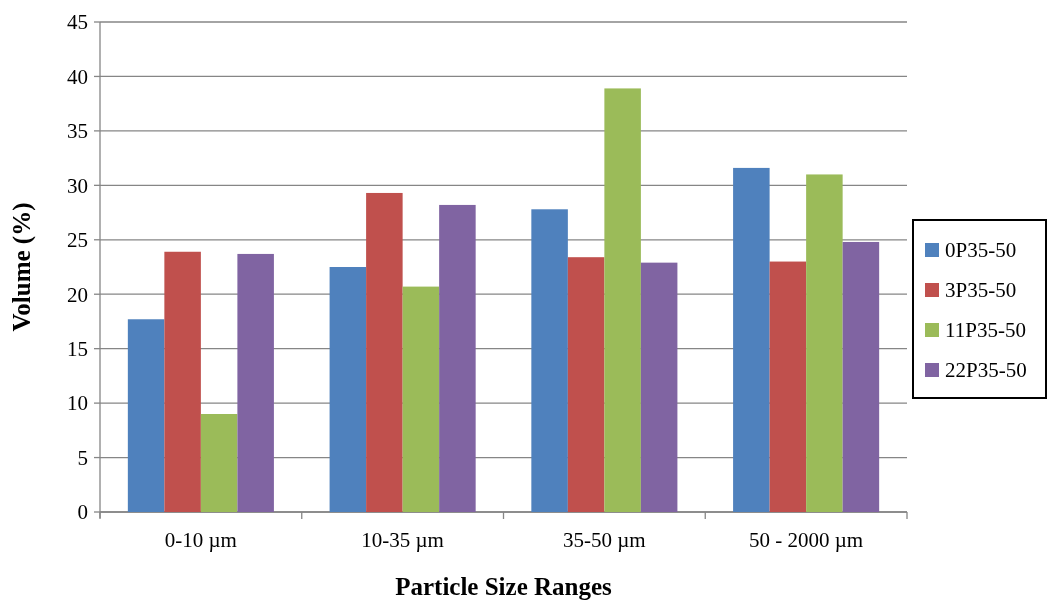  What do you see at coordinates (77, 294) in the screenshot?
I see `y-tick-label: 20` at bounding box center [77, 294].